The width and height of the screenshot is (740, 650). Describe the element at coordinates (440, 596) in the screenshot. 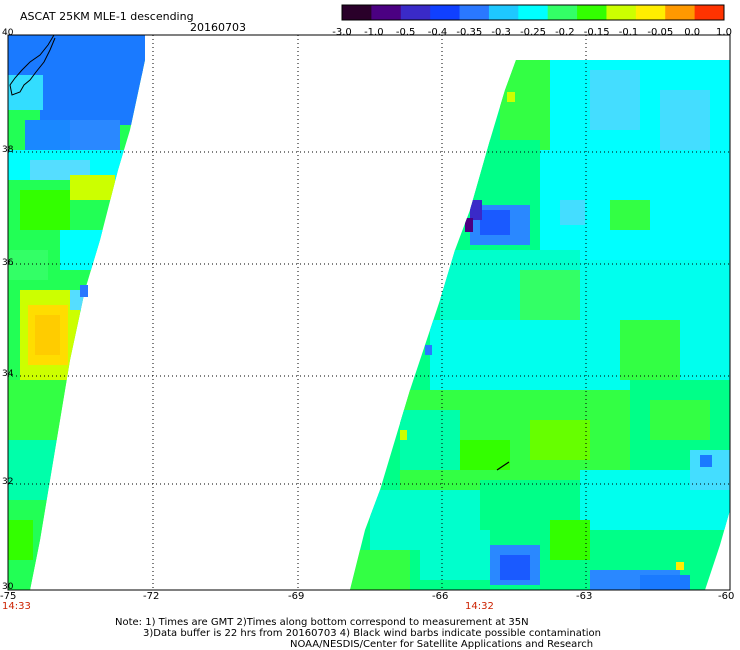

I see `lon-label--66: -66` at that location.